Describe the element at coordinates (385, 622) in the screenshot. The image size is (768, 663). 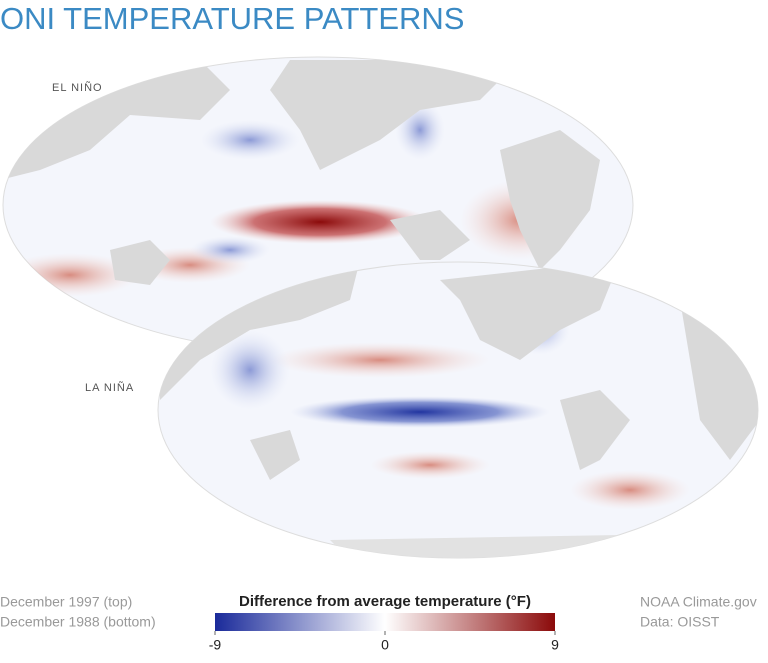
I see `colorbar` at that location.